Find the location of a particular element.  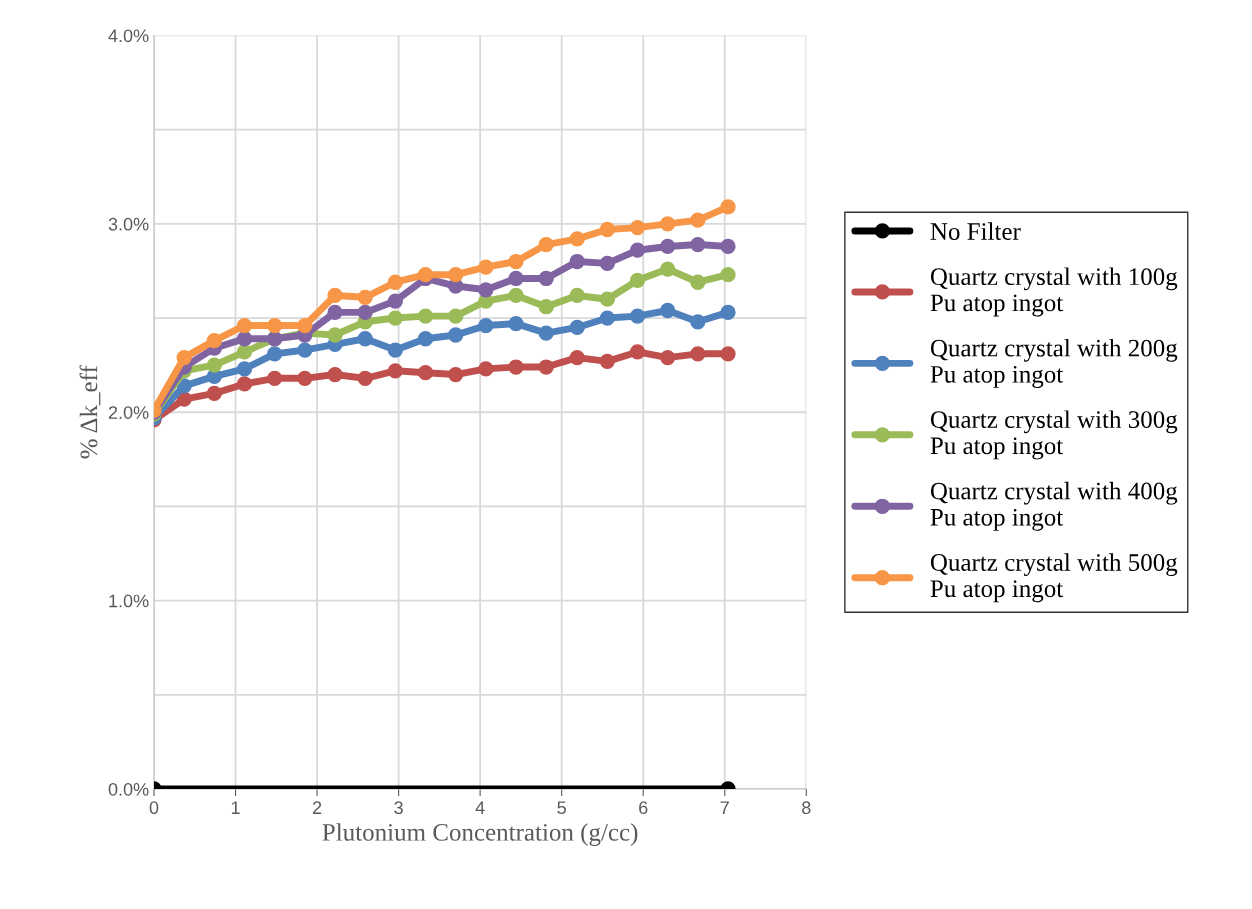

y-tick-label: 4.0% is located at coordinates (128, 36).